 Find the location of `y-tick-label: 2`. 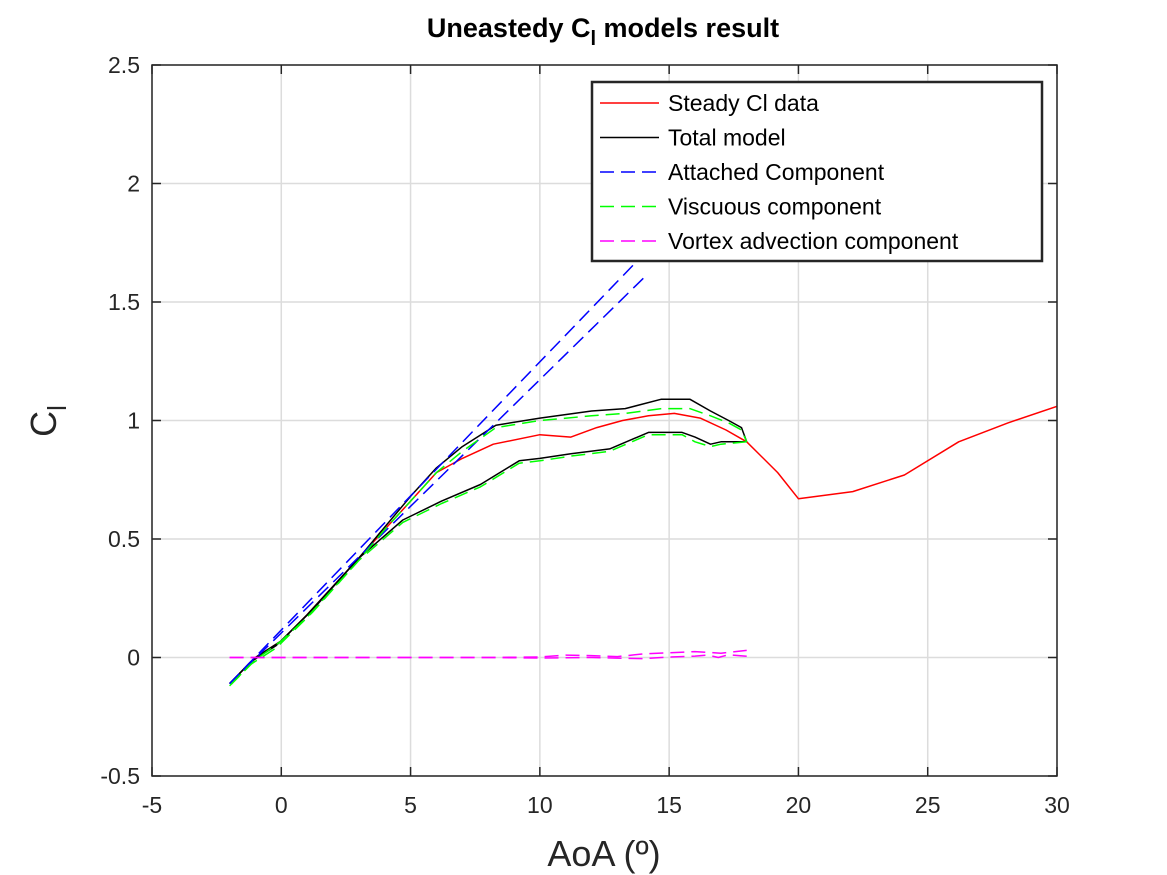

y-tick-label: 2 is located at coordinates (133, 184).